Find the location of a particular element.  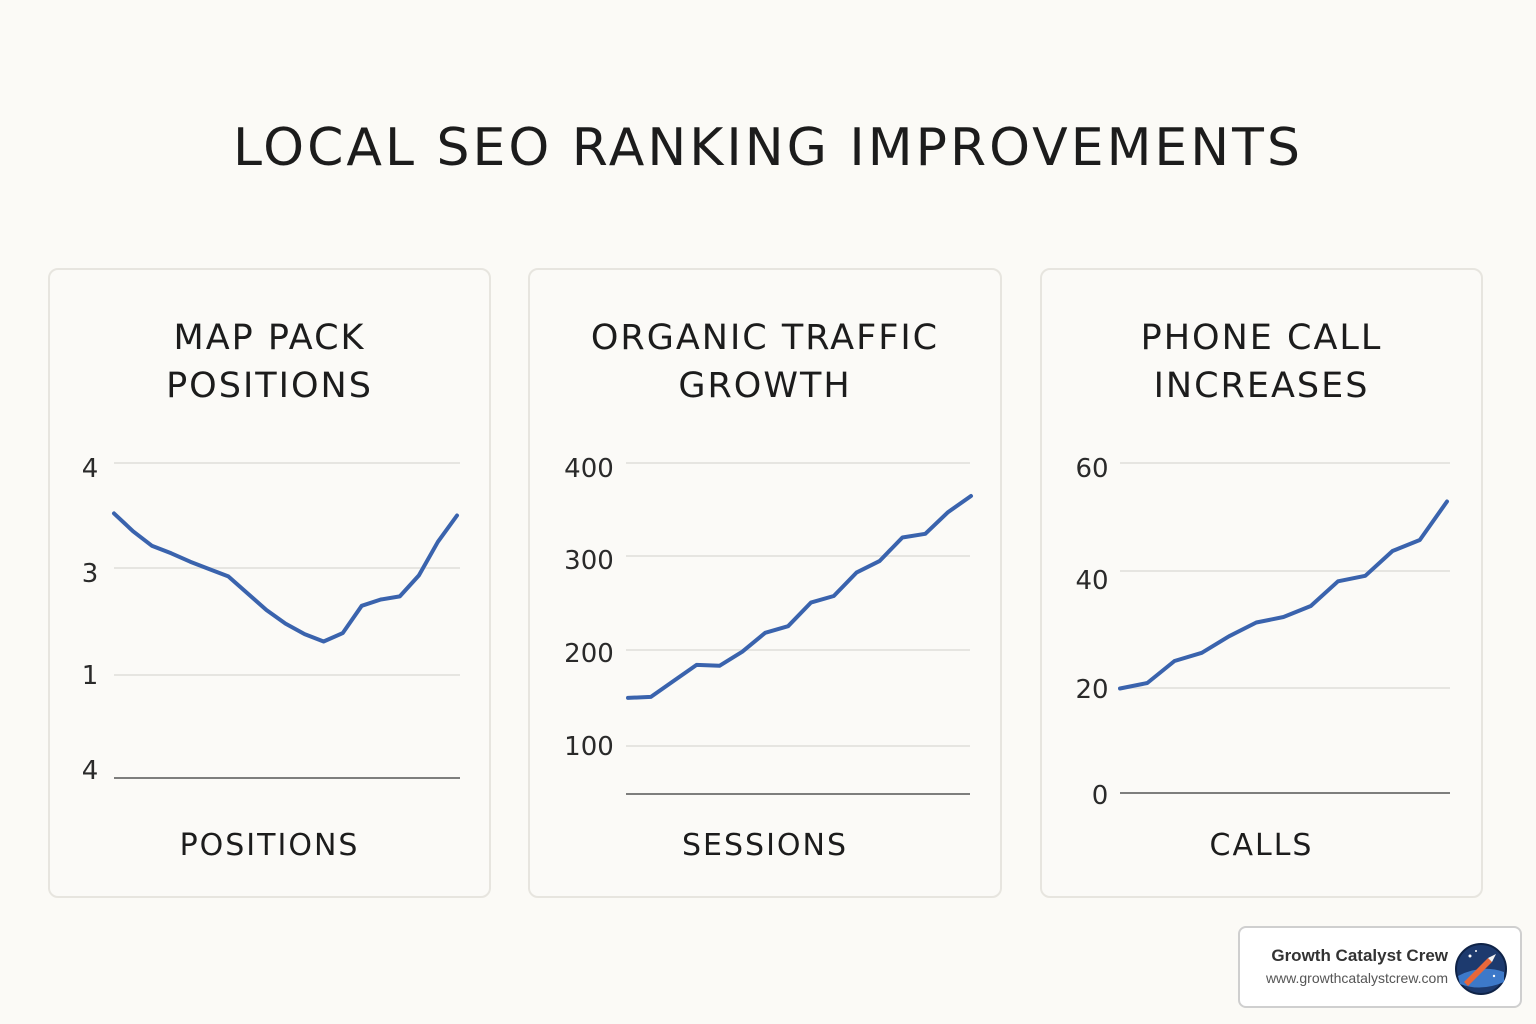

x-axis-label: SESSIONS is located at coordinates (765, 845).